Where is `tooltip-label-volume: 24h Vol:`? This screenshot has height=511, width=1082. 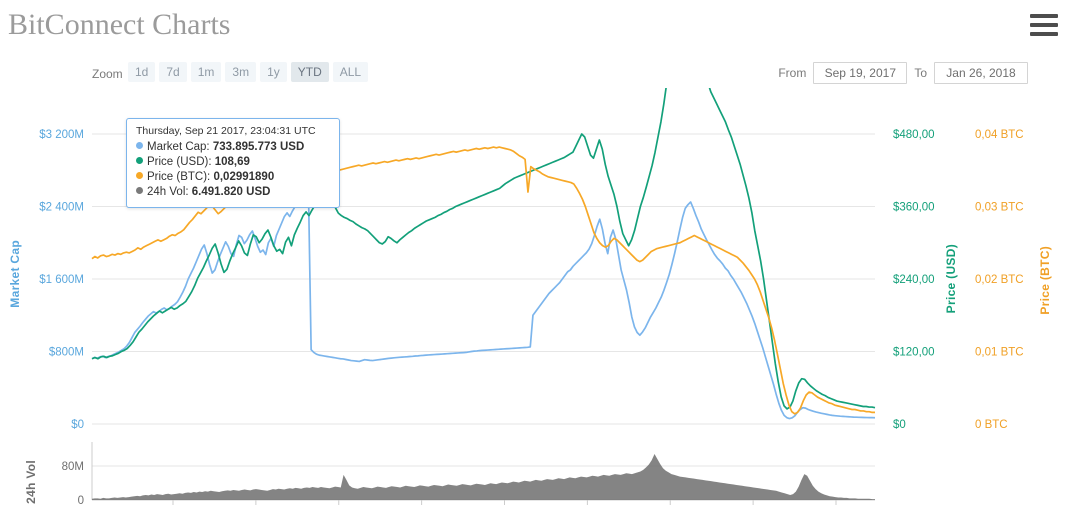
tooltip-label-volume: 24h Vol: is located at coordinates (168, 192).